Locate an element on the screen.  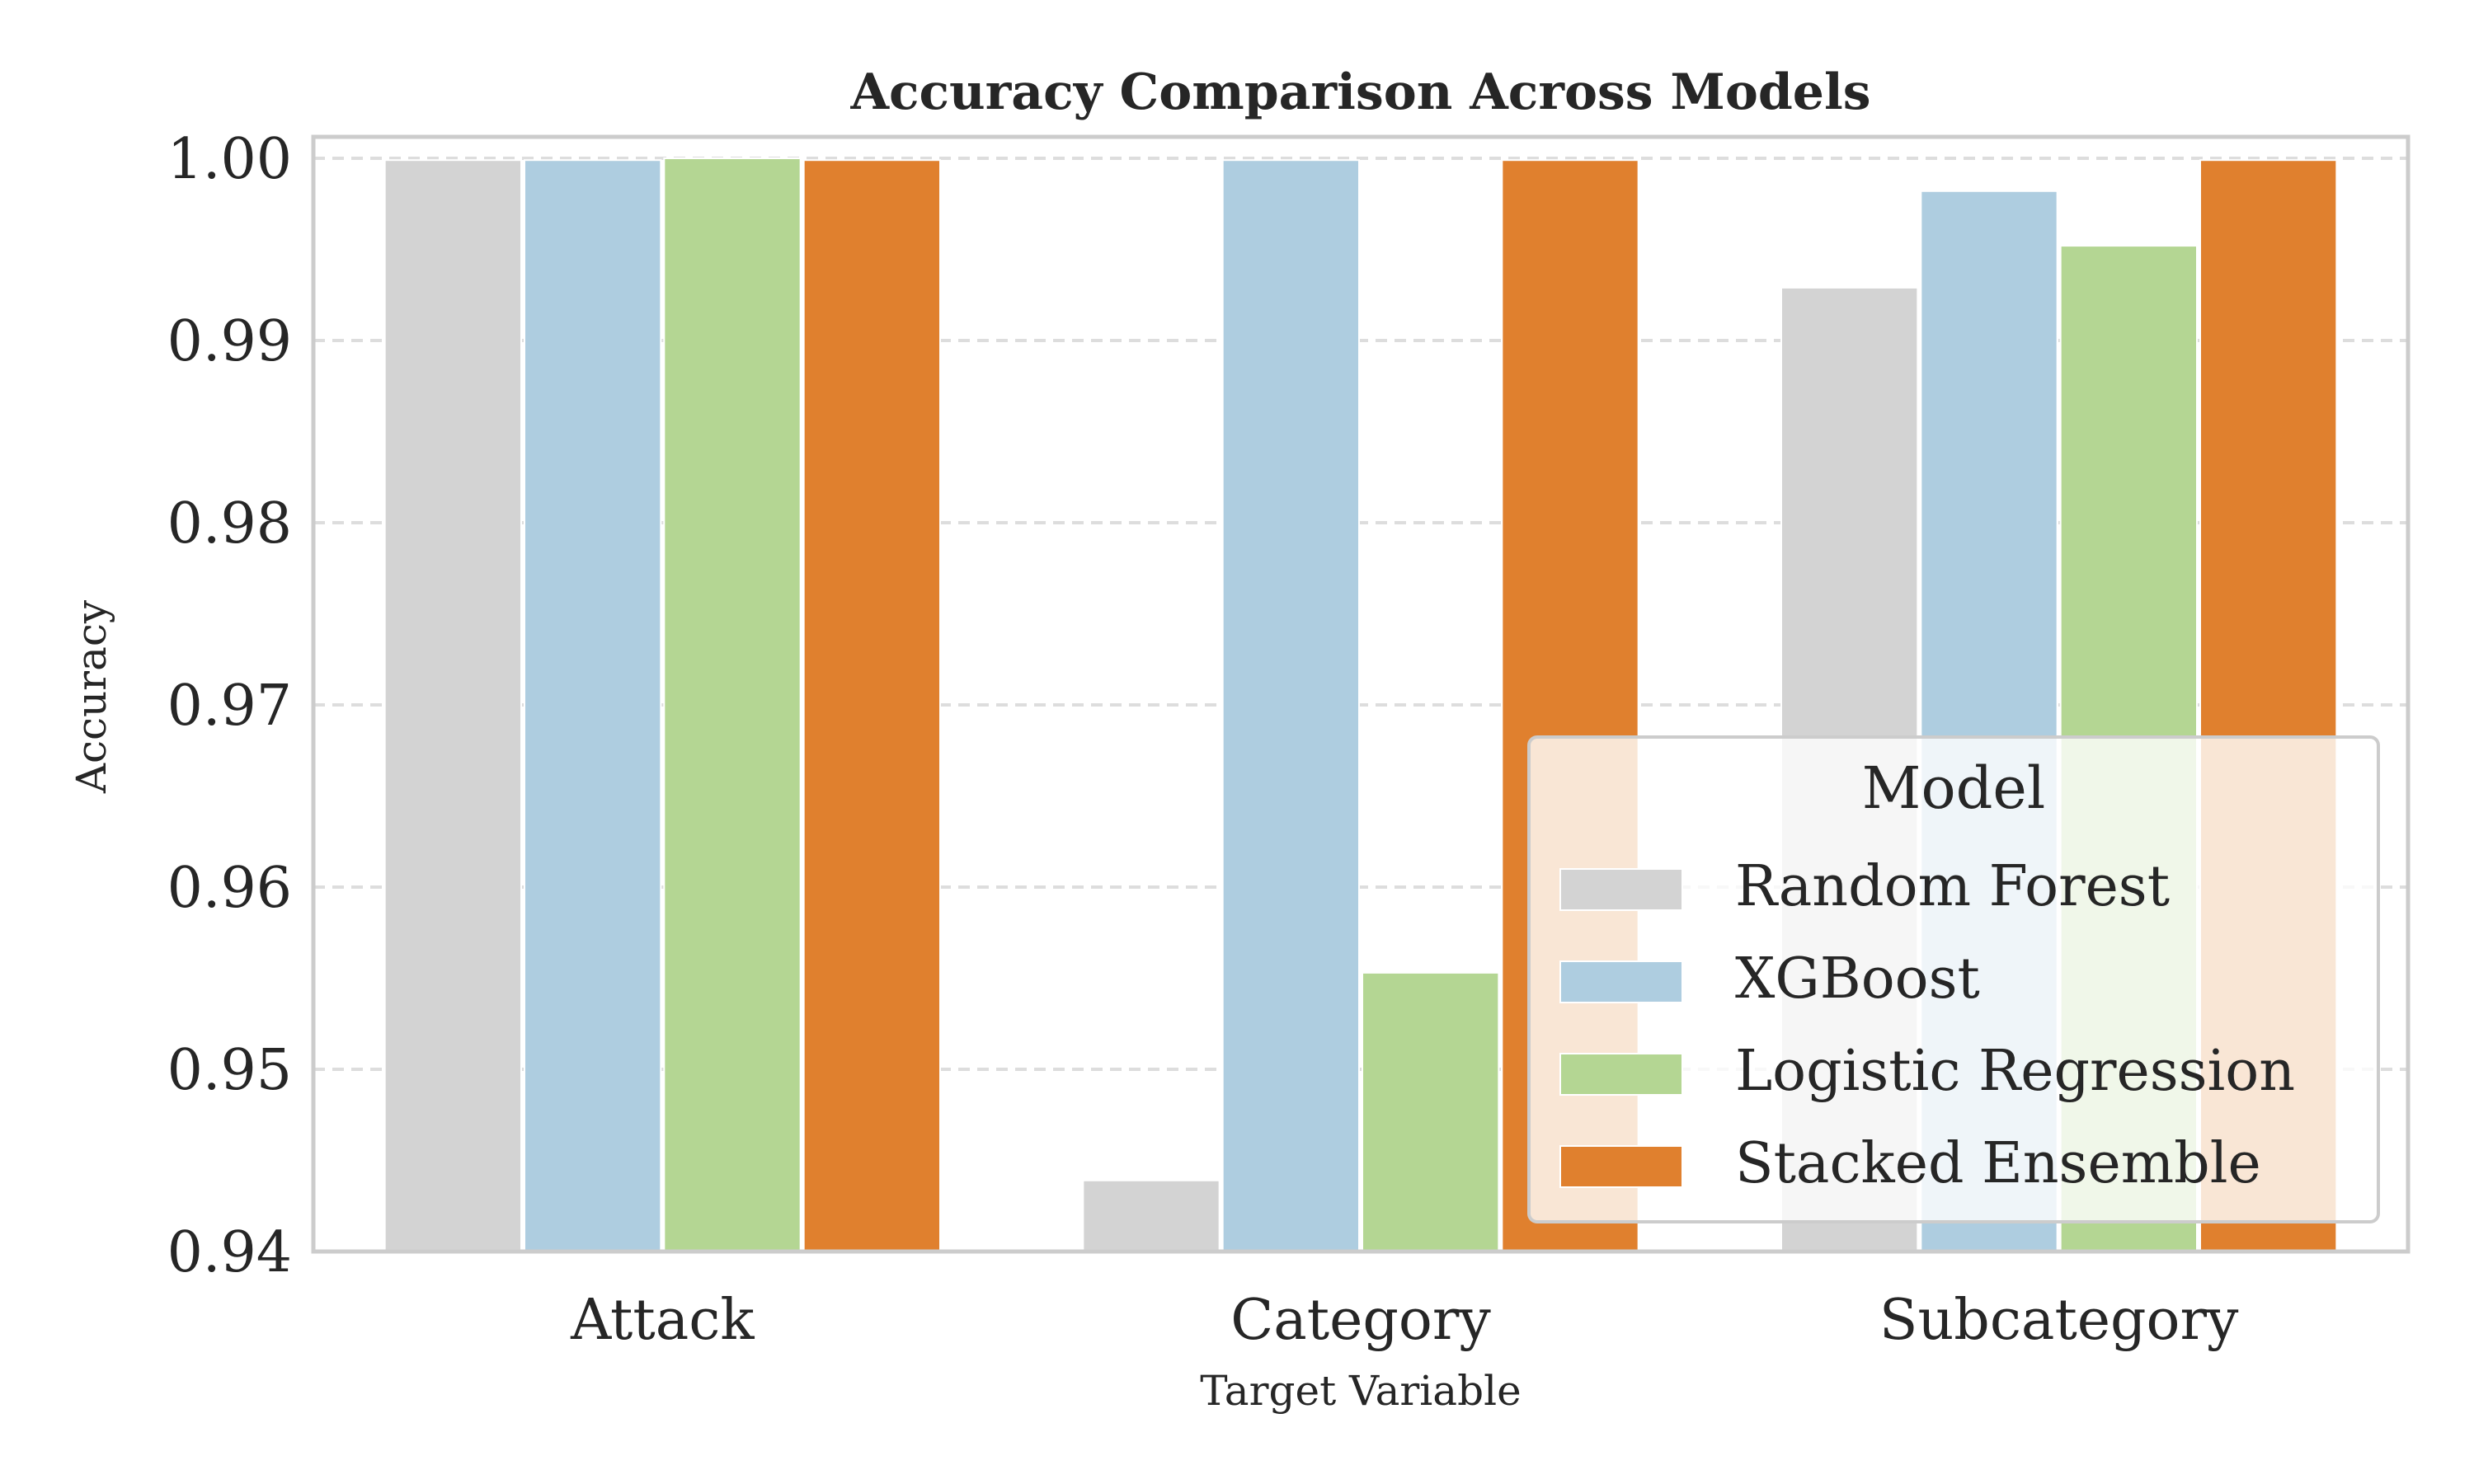
legend-label: Stacked Ensemble is located at coordinates (1998, 1163).